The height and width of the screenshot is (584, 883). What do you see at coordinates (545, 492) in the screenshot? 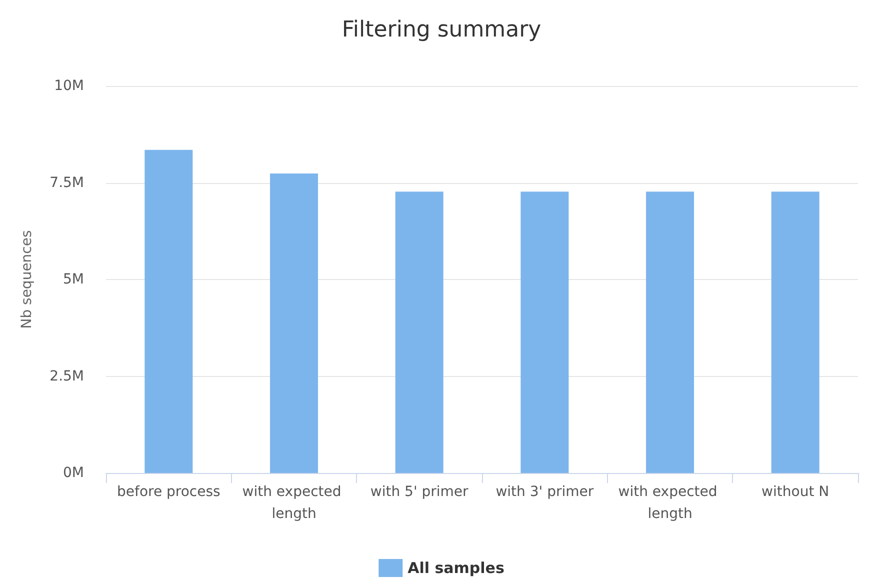
I see `x-tick-label: with 3' primer` at bounding box center [545, 492].